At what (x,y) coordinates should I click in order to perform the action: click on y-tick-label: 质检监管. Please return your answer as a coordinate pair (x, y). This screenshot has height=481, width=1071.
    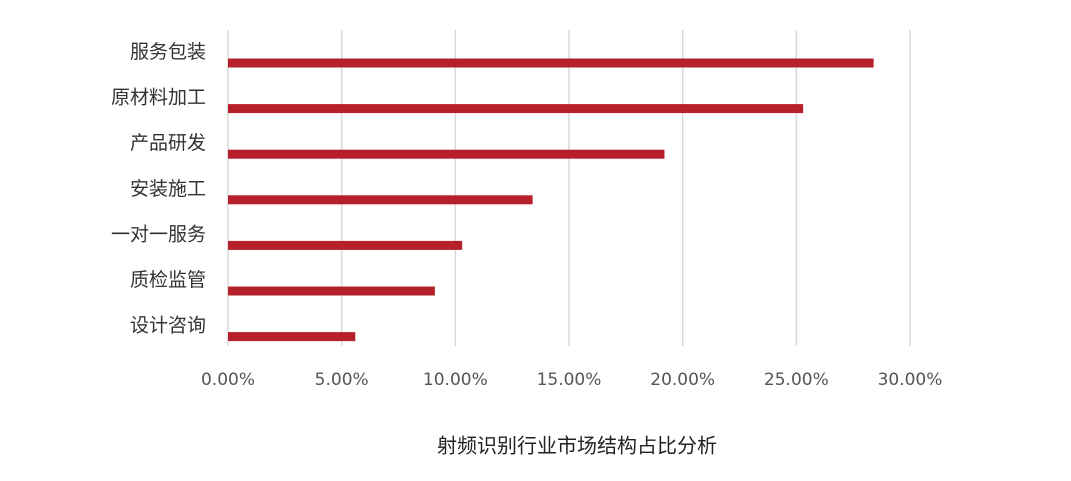
    Looking at the image, I should click on (168, 280).